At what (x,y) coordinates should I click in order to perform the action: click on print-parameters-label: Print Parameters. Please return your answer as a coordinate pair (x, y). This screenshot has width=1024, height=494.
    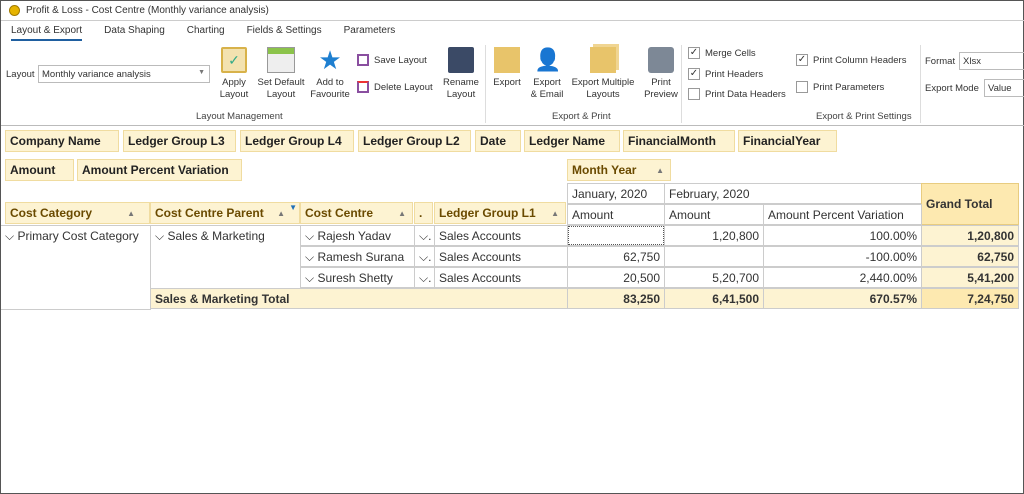
    Looking at the image, I should click on (849, 87).